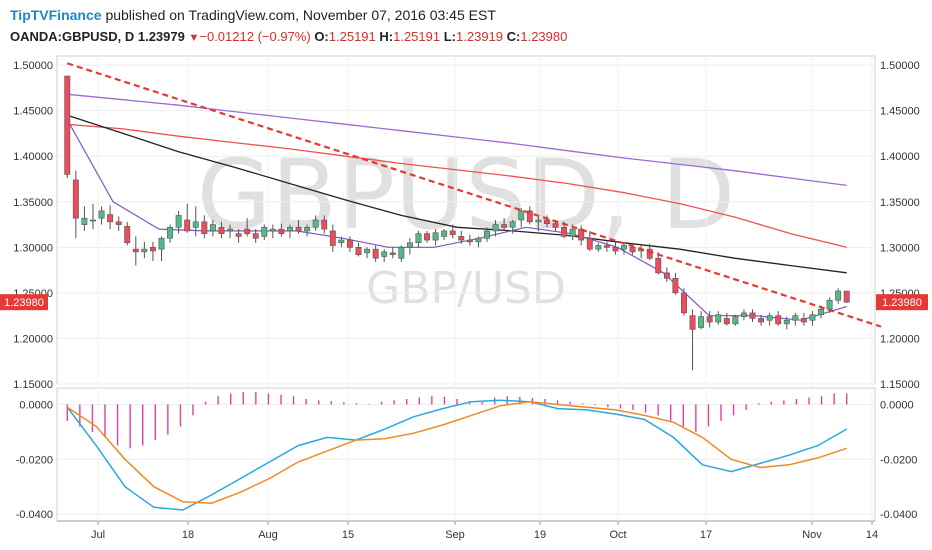 The image size is (932, 550). I want to click on time-tick-label: Jul, so click(98, 535).